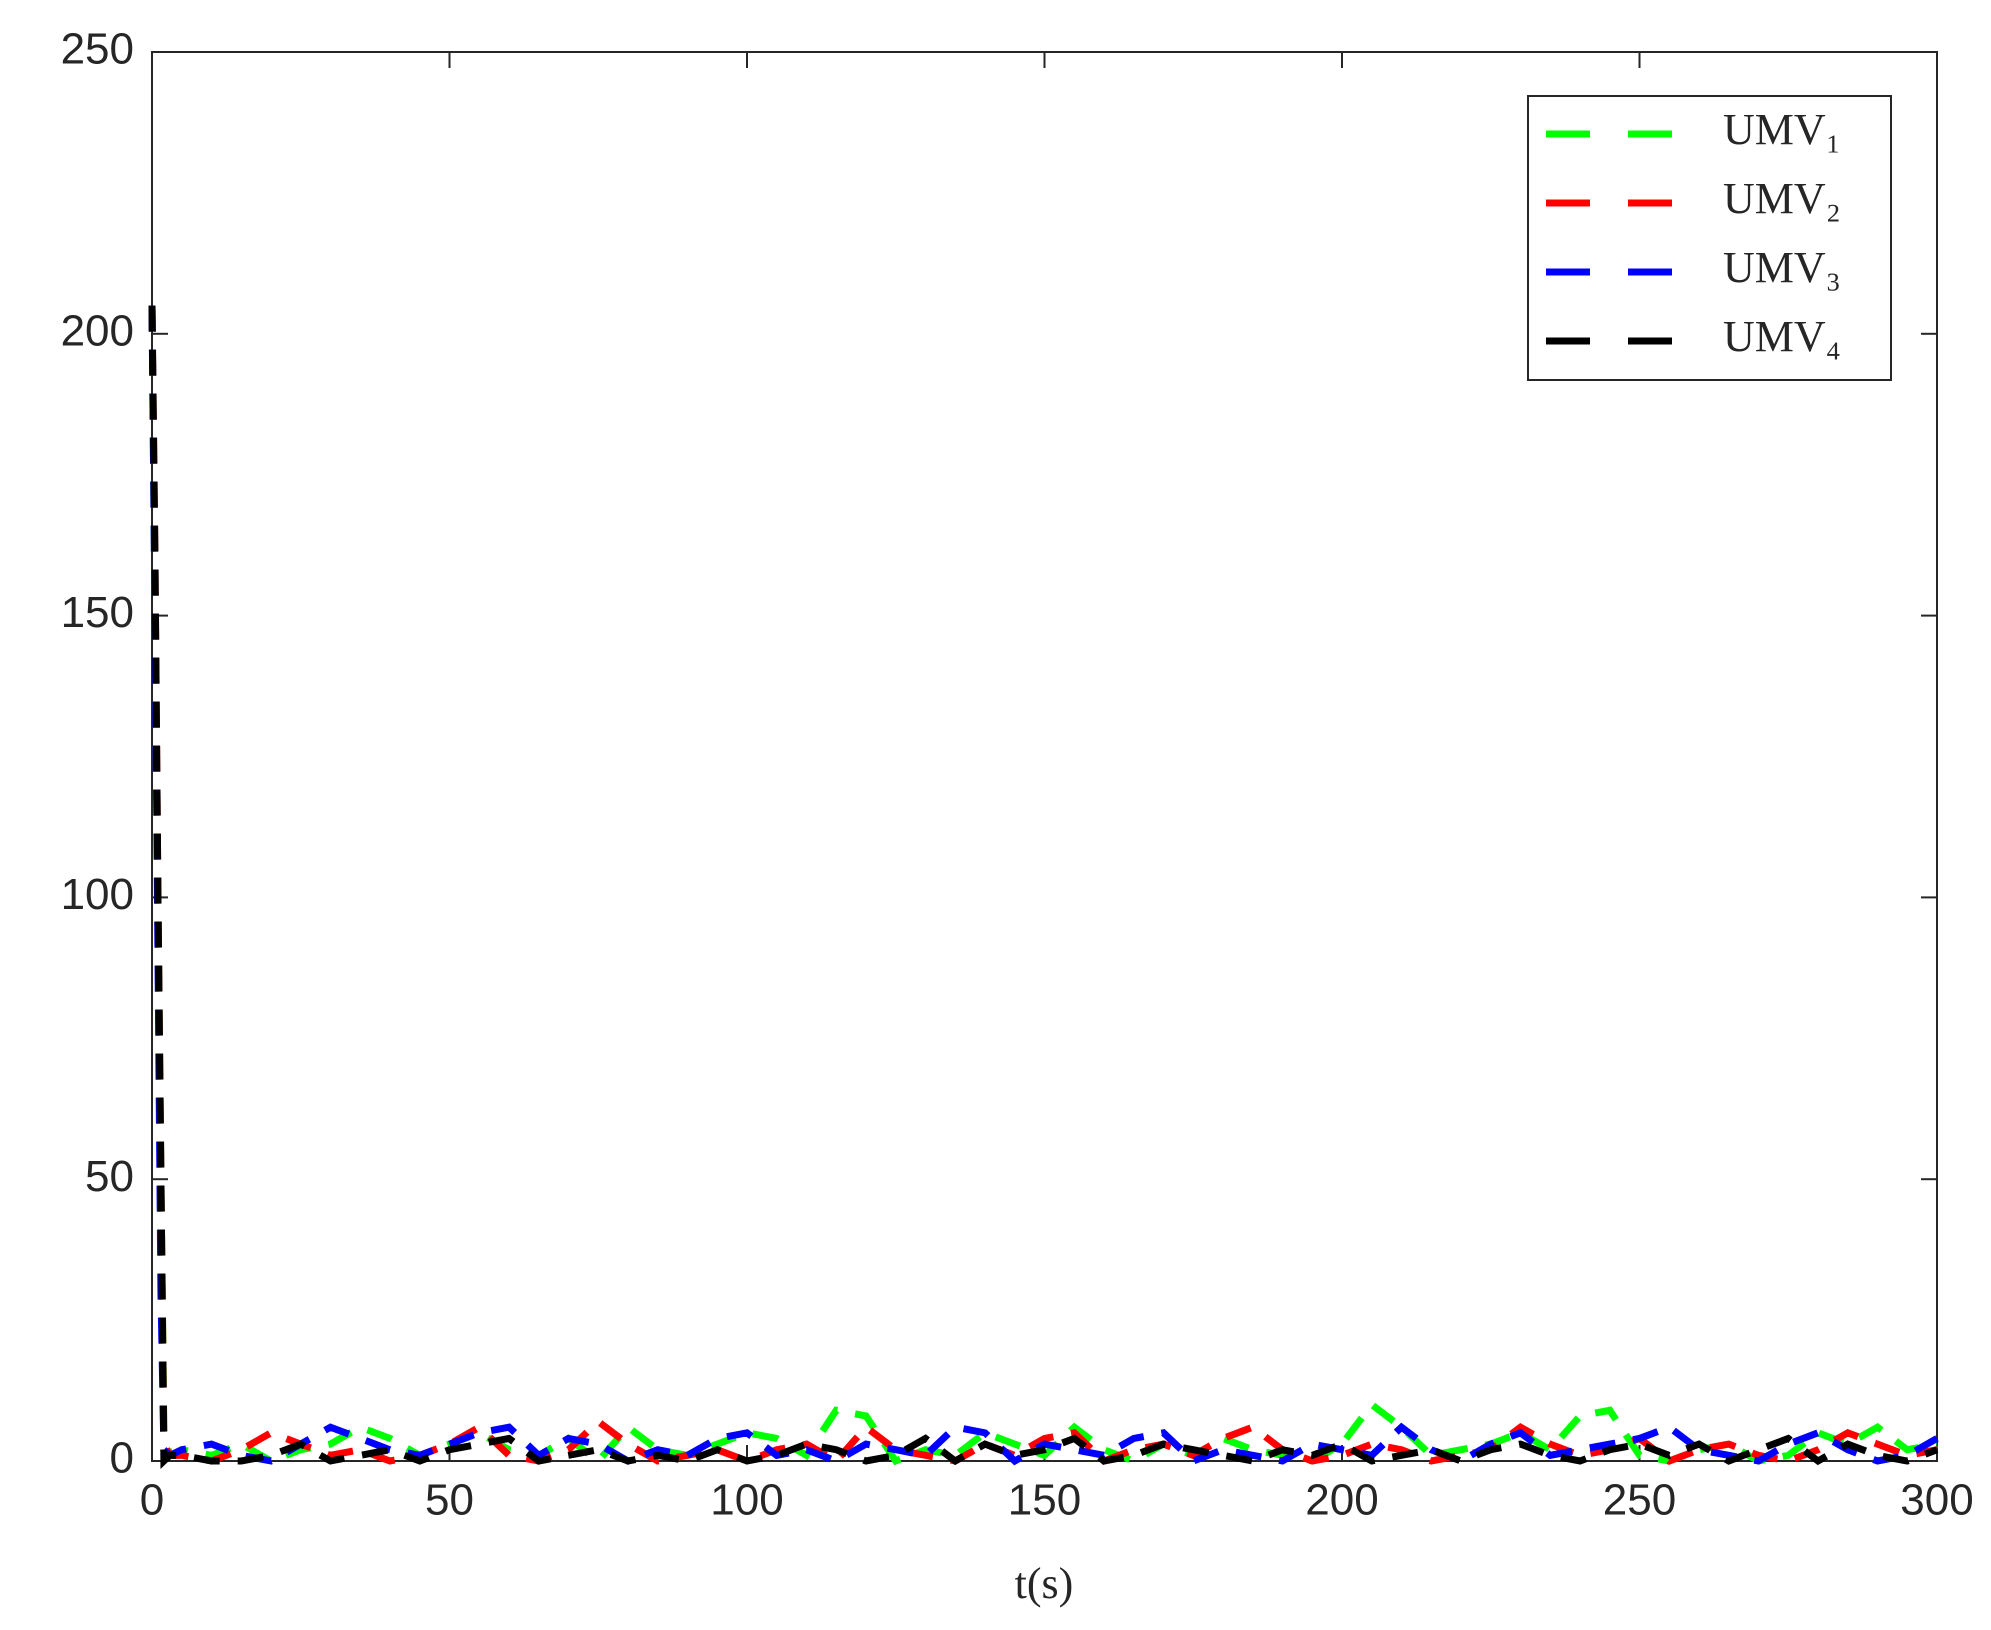  I want to click on legend-label: UMV₂, so click(1782, 198).